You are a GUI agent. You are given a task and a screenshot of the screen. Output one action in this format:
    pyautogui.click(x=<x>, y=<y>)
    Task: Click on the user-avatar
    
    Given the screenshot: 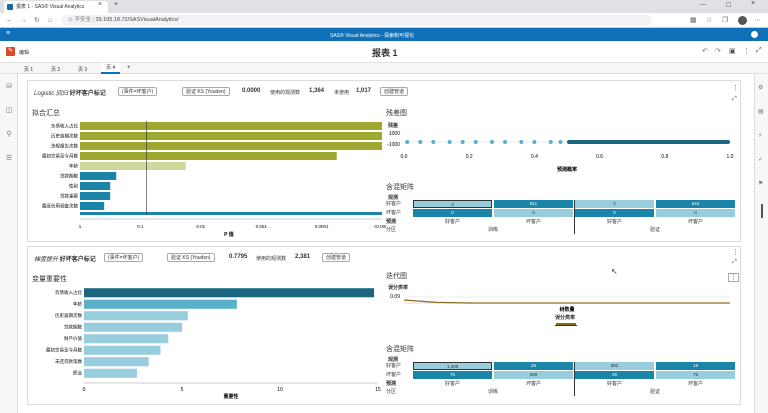 What is the action you would take?
    pyautogui.click(x=754, y=34)
    